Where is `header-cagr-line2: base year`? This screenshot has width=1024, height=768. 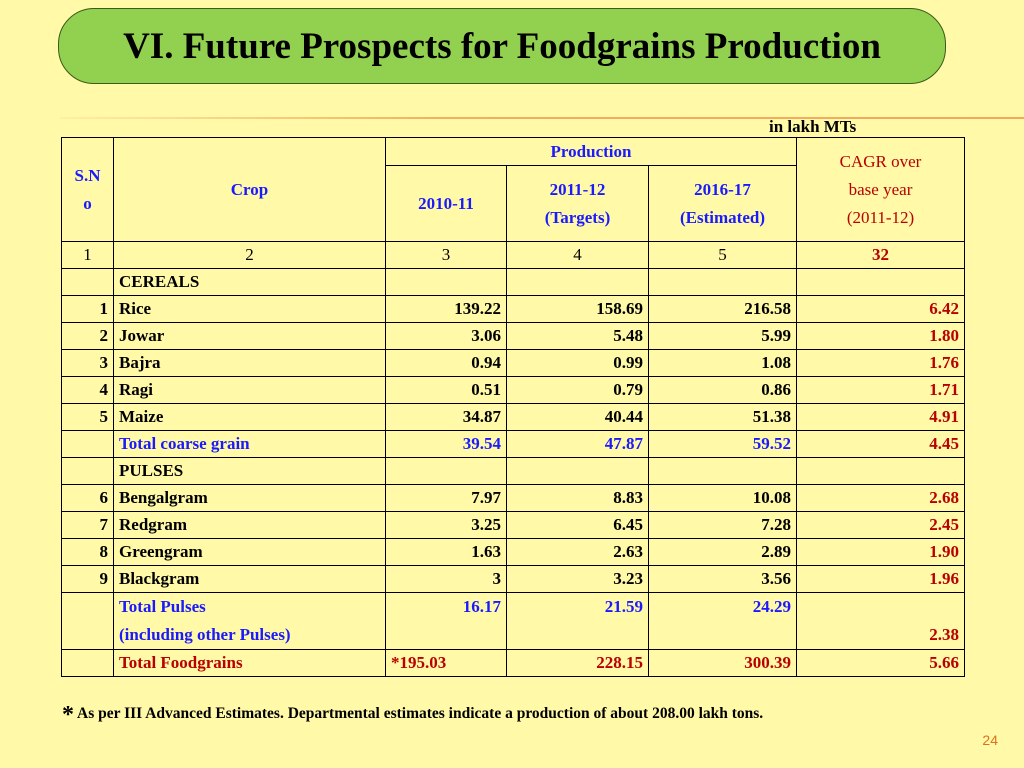
header-cagr-line2: base year is located at coordinates (880, 189).